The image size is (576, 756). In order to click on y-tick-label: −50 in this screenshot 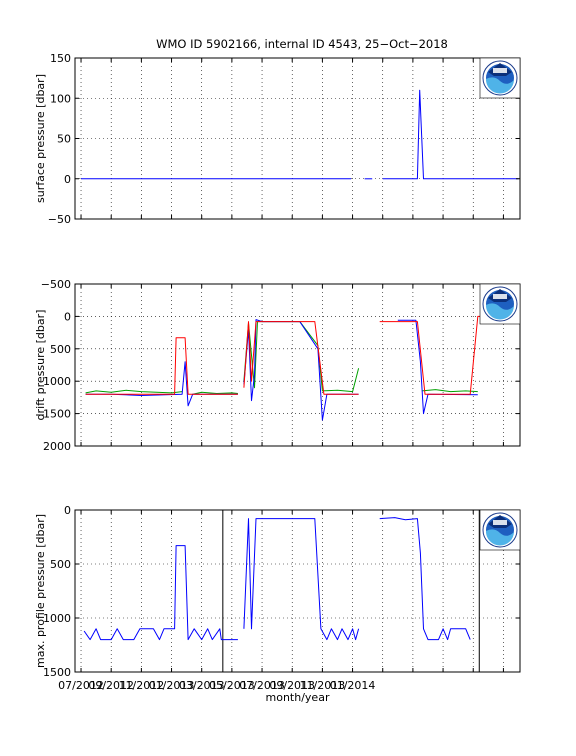, I will do `click(59, 219)`.